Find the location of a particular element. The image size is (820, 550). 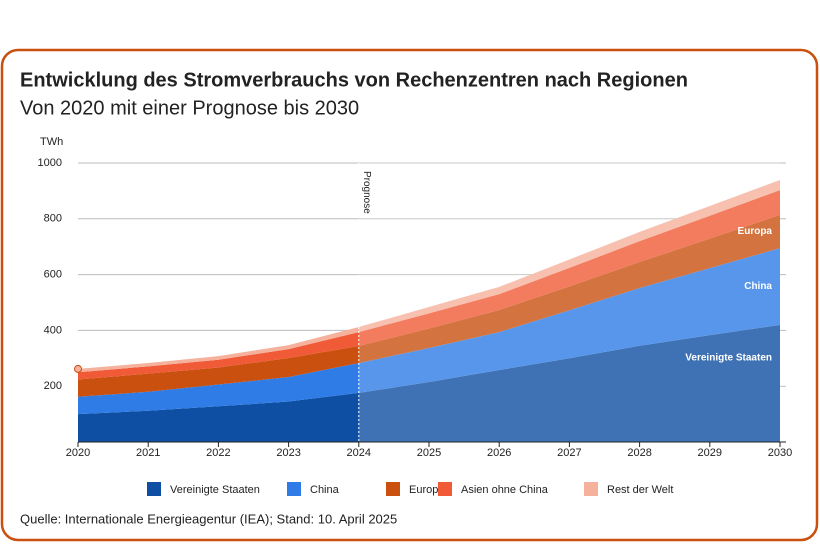

x-tick-label: 2026 is located at coordinates (499, 453).